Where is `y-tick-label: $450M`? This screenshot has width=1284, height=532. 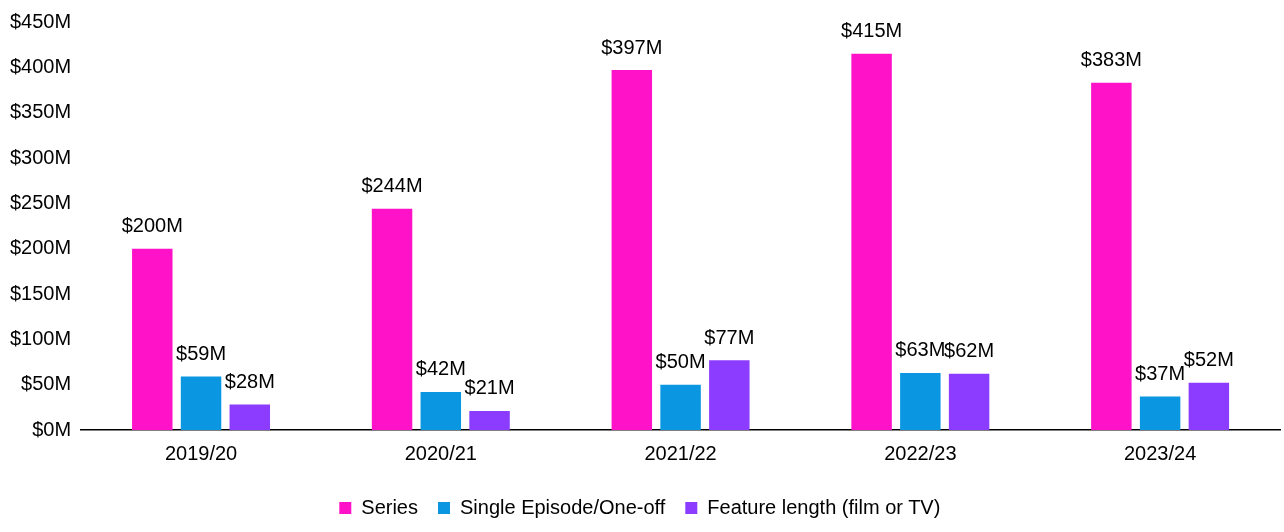 y-tick-label: $450M is located at coordinates (41, 20).